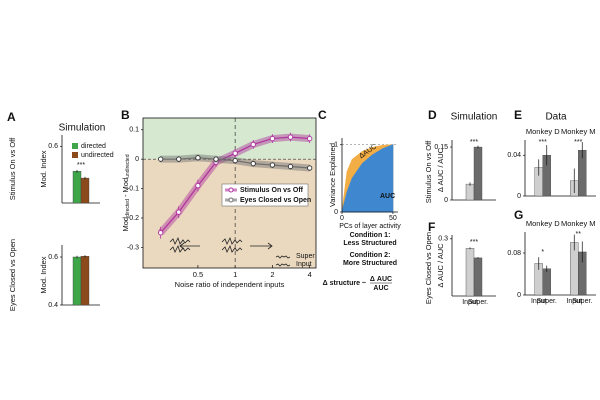 The width and height of the screenshot is (600, 400). I want to click on y-tick-label: 0.08, so click(514, 253).